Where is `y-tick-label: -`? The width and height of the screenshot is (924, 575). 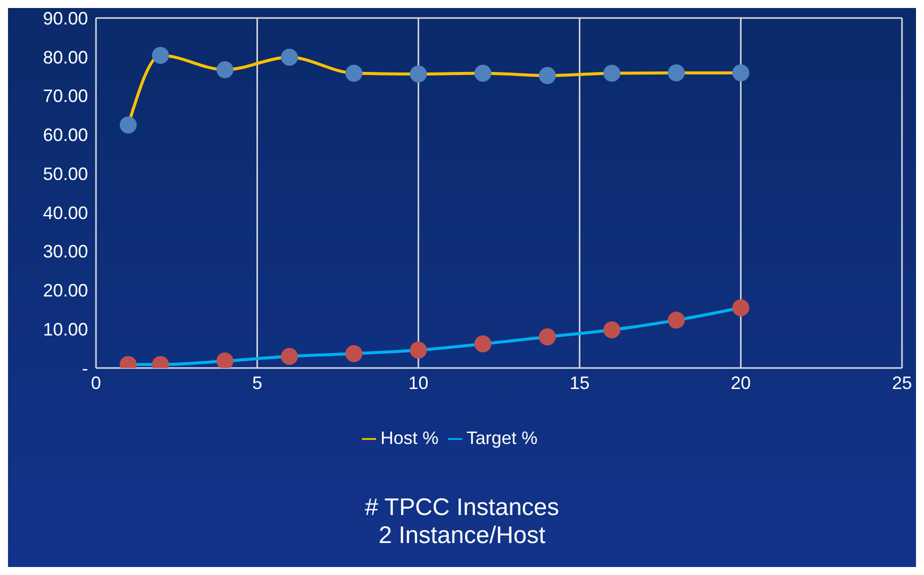
y-tick-label: - is located at coordinates (85, 368).